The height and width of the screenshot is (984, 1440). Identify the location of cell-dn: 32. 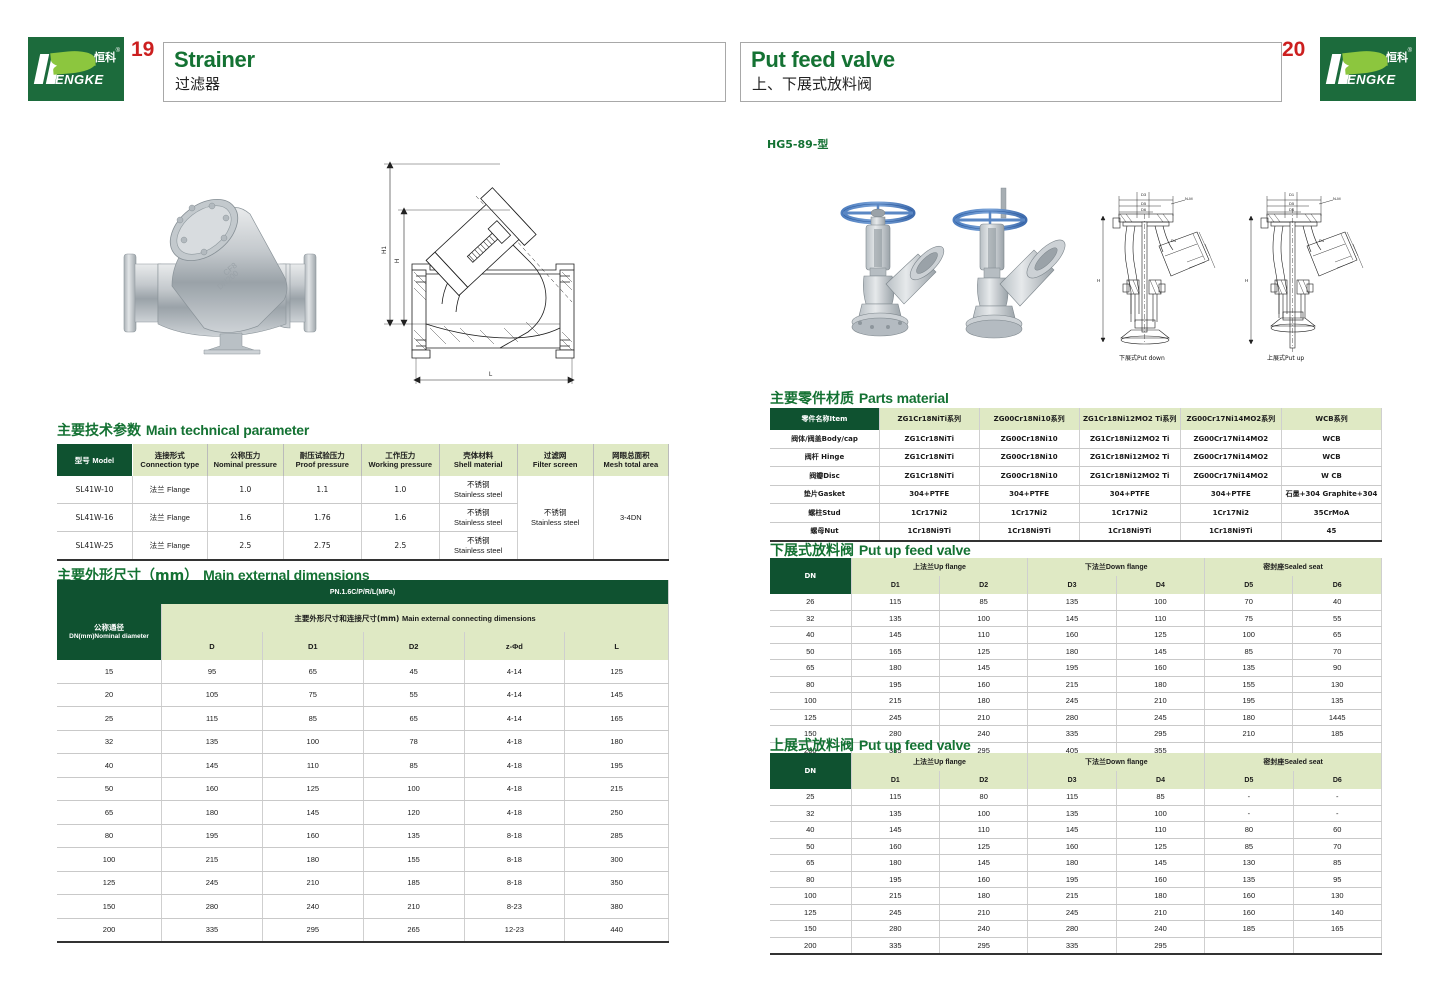
(811, 618).